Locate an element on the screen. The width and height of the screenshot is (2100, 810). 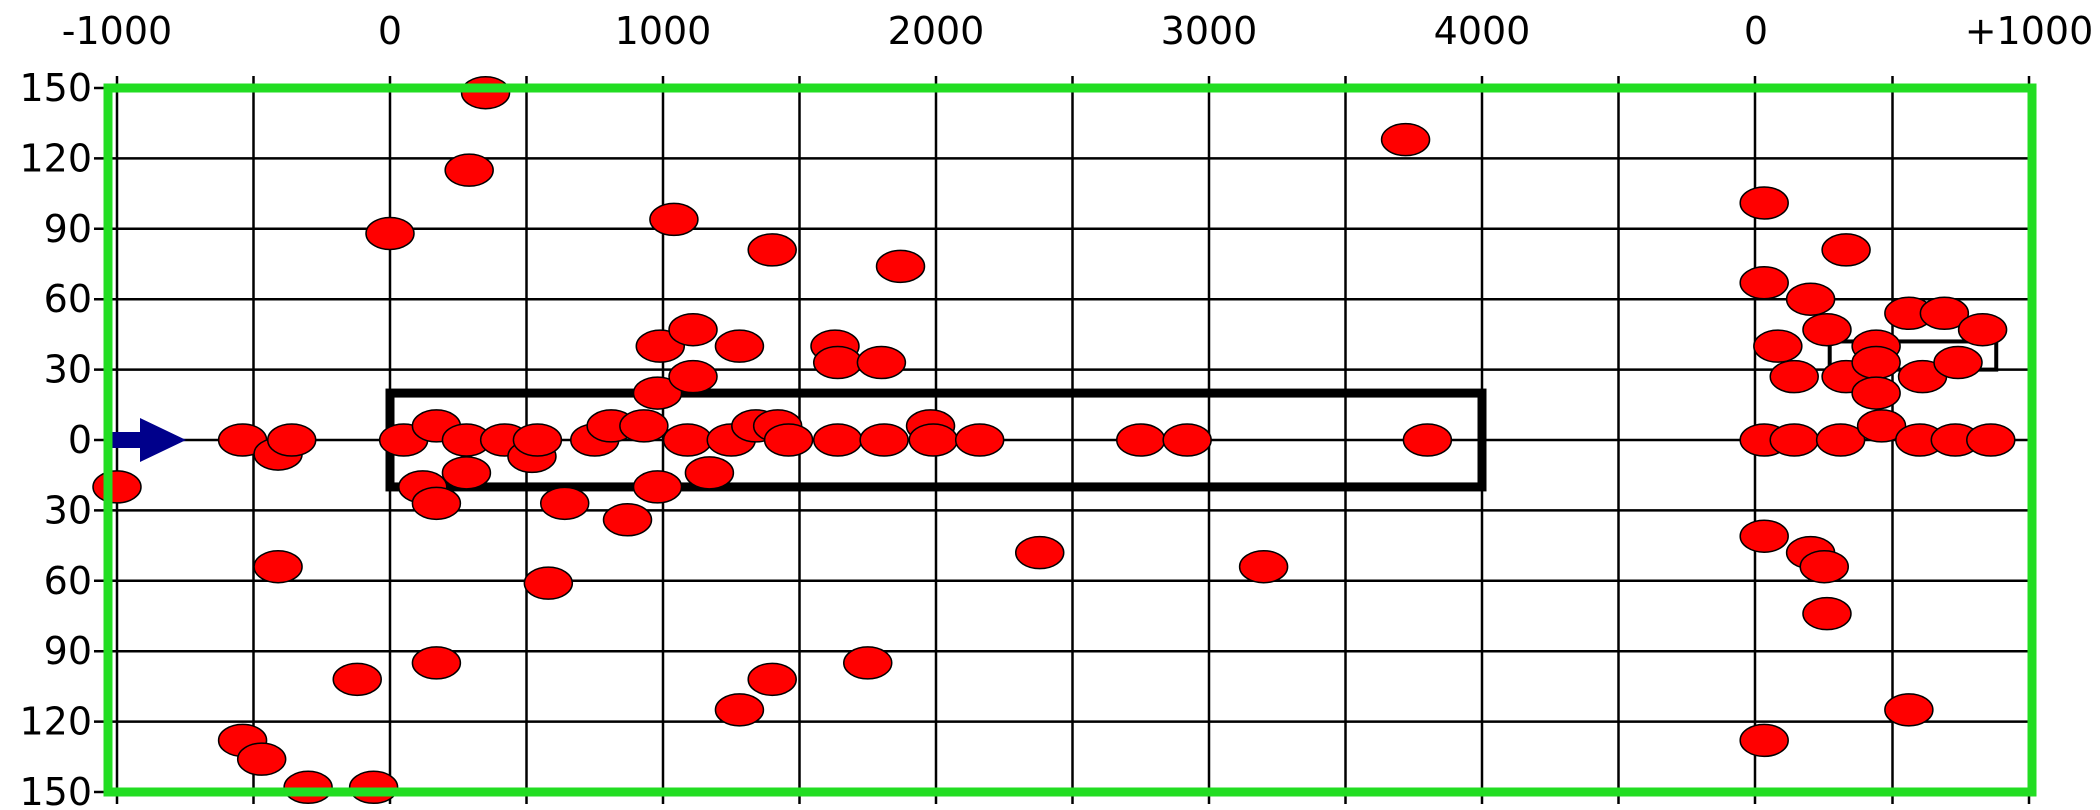
x-axis-ticks: -1000 0 1000 2000 3000 4000 0 +1000 is located at coordinates (1077, 31).